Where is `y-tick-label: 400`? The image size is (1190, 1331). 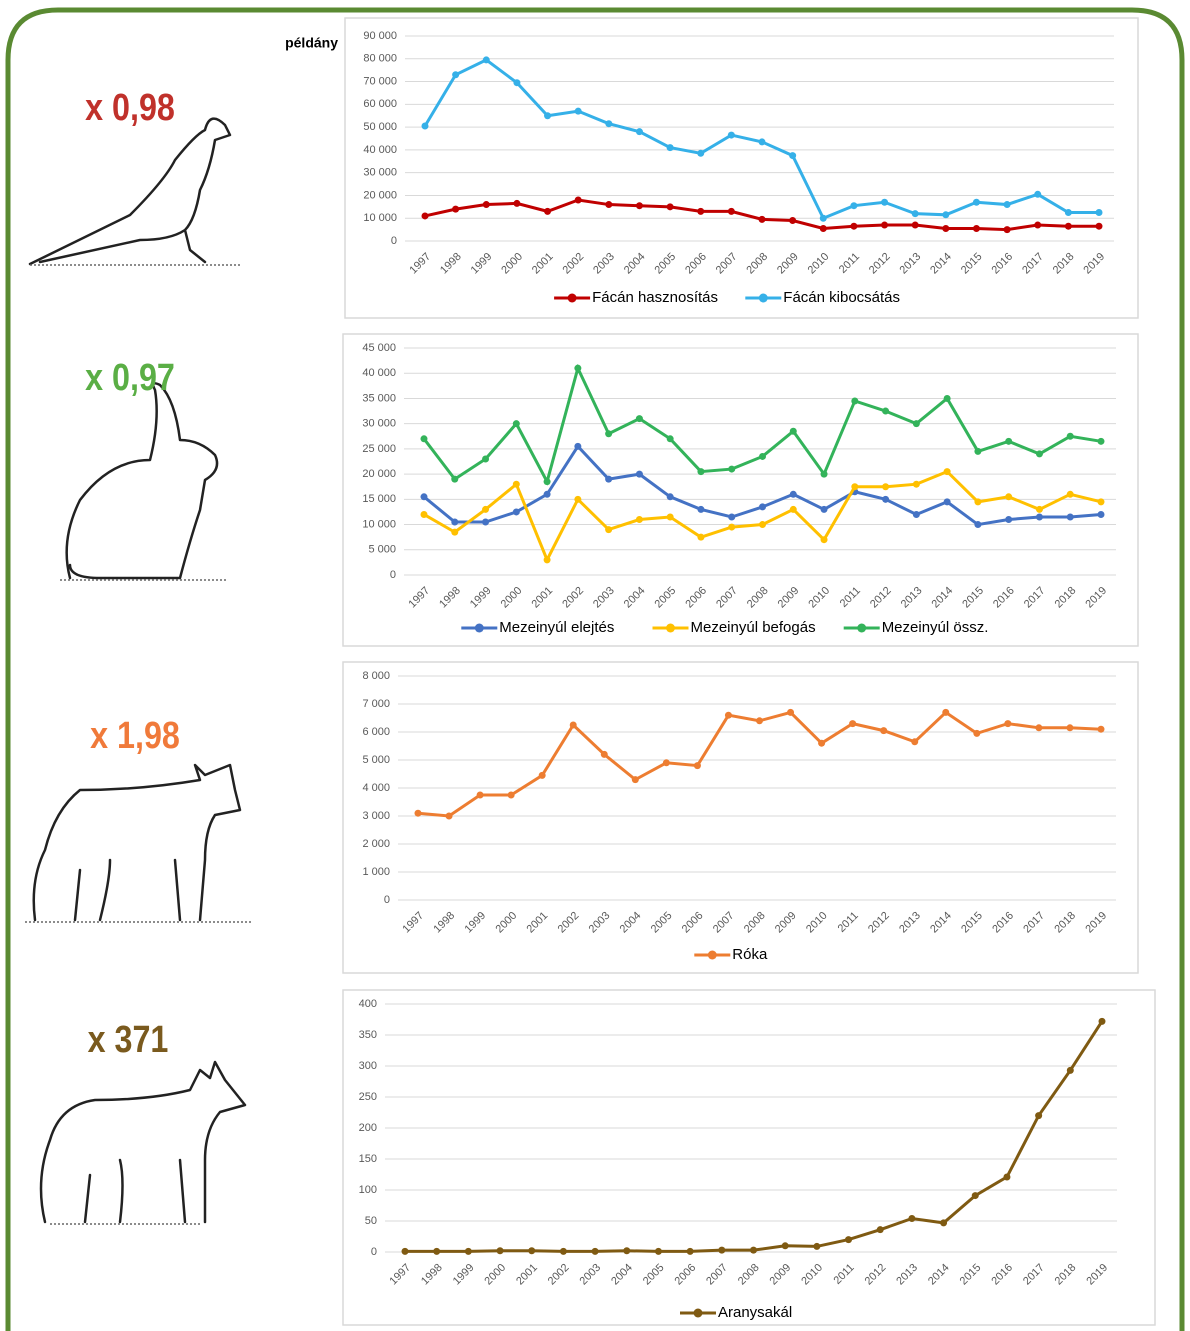 y-tick-label: 400 is located at coordinates (368, 1004).